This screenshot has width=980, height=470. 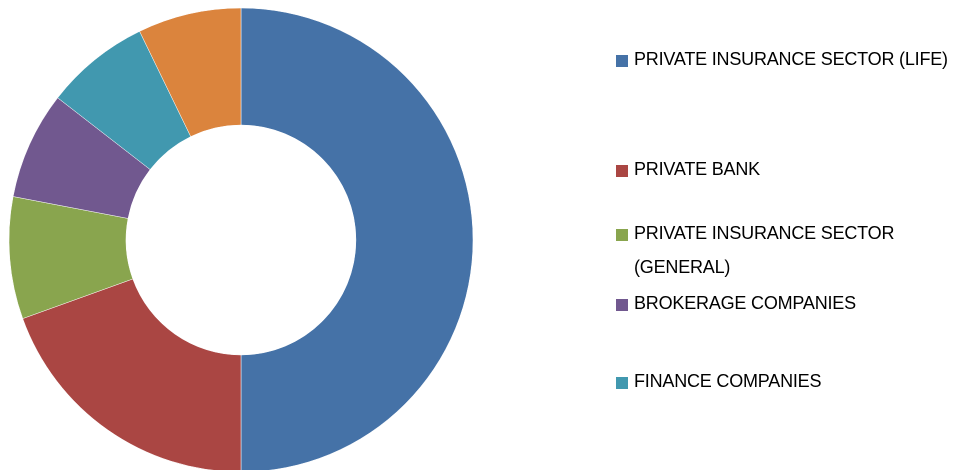 I want to click on legend-item: FINANCE COMPANIES, so click(x=798, y=384).